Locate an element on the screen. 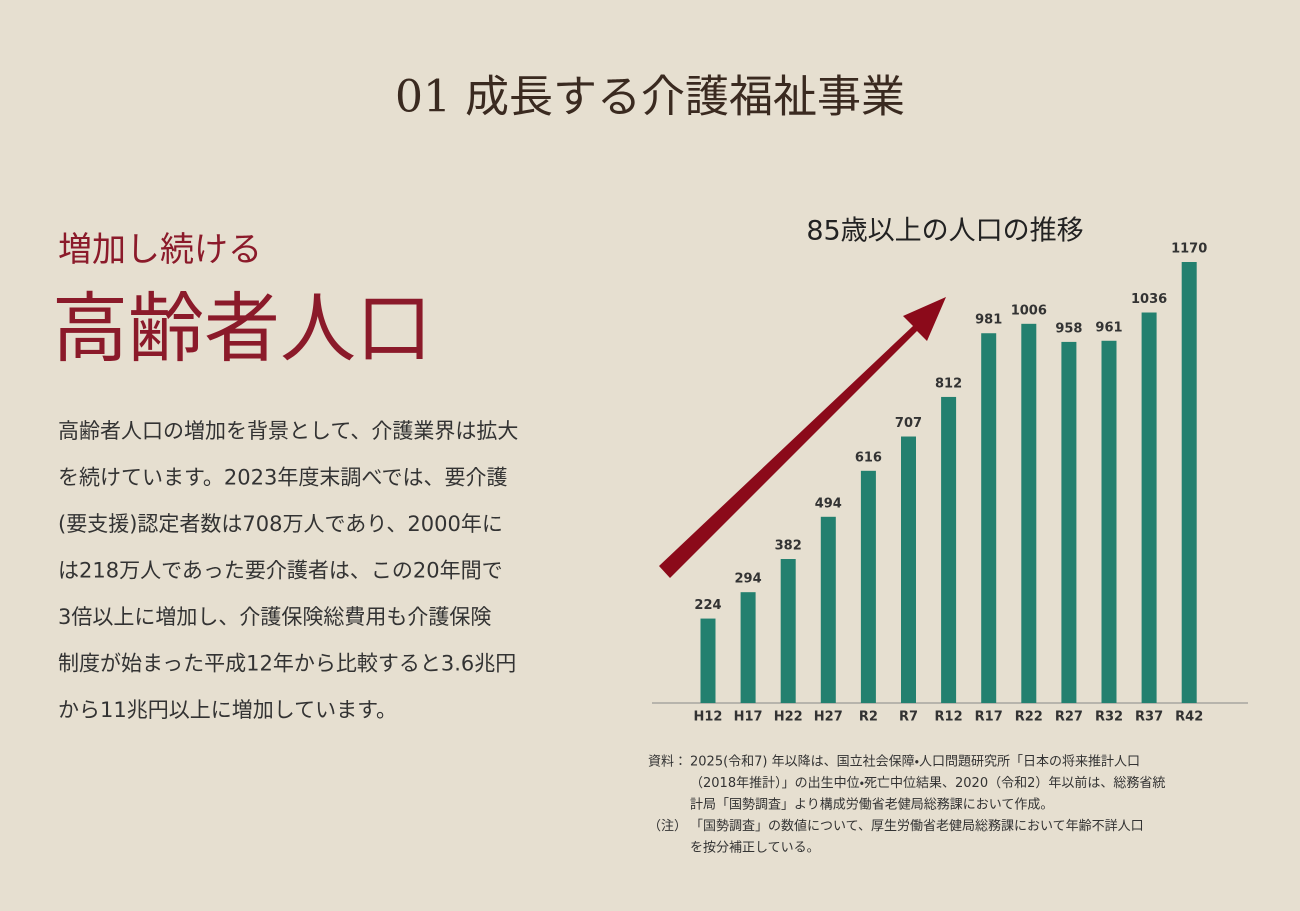 Image resolution: width=1300 pixels, height=911 pixels. note-line: 計局「国勢調査」より構成労働省老健局総務課において作成。 is located at coordinates (871, 805).